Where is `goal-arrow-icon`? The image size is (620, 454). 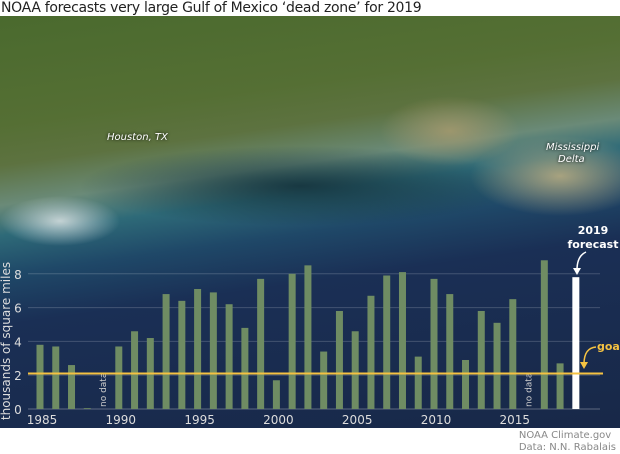 goal-arrow-icon is located at coordinates (590, 355).